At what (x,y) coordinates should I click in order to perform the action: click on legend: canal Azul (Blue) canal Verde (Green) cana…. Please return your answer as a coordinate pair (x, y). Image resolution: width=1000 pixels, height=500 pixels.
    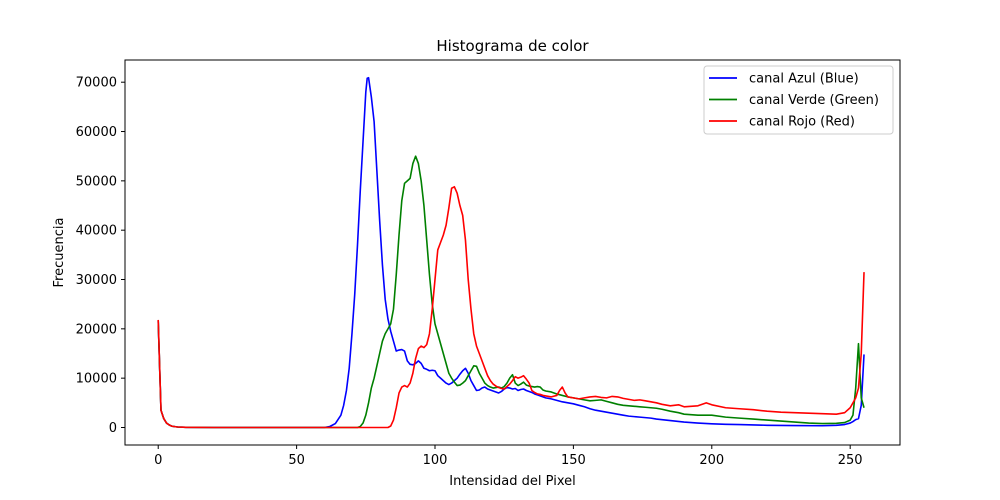
    Looking at the image, I should click on (798, 100).